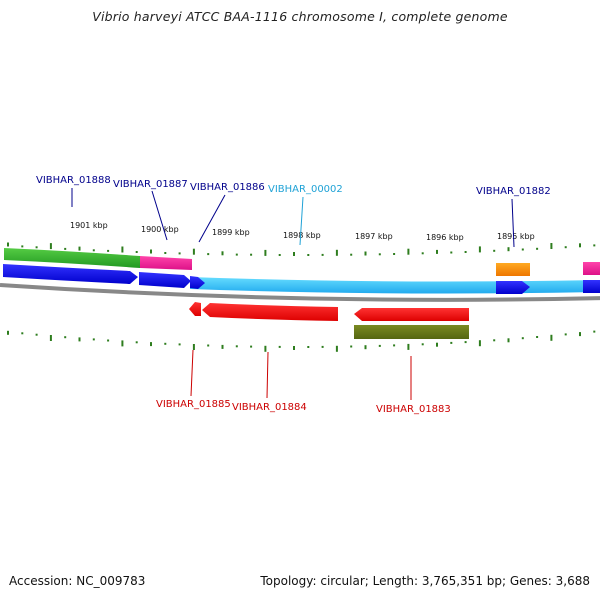  What do you see at coordinates (231, 232) in the screenshot?
I see `tick-label-1899: 1899 kbp` at bounding box center [231, 232].